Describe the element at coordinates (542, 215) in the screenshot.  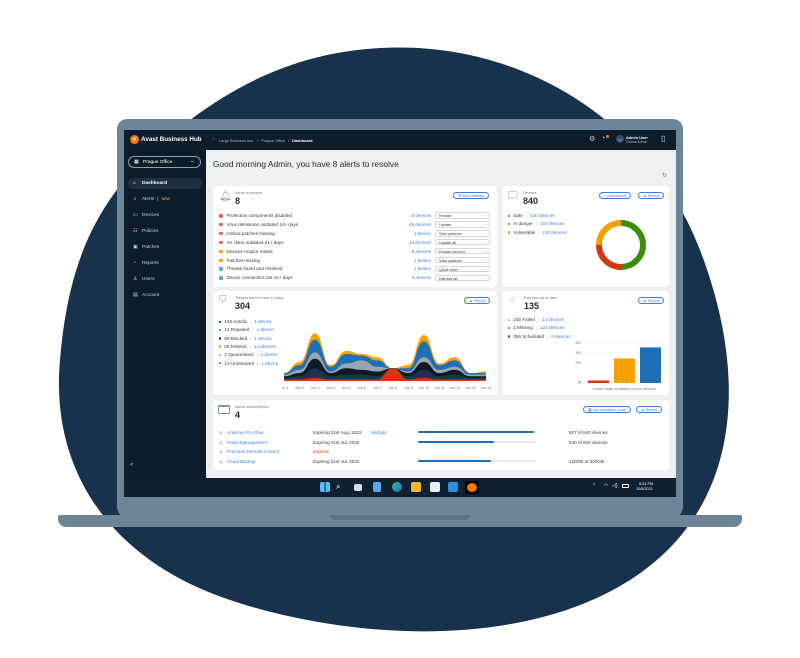
I see `legend-devices-link: 420 devices` at that location.